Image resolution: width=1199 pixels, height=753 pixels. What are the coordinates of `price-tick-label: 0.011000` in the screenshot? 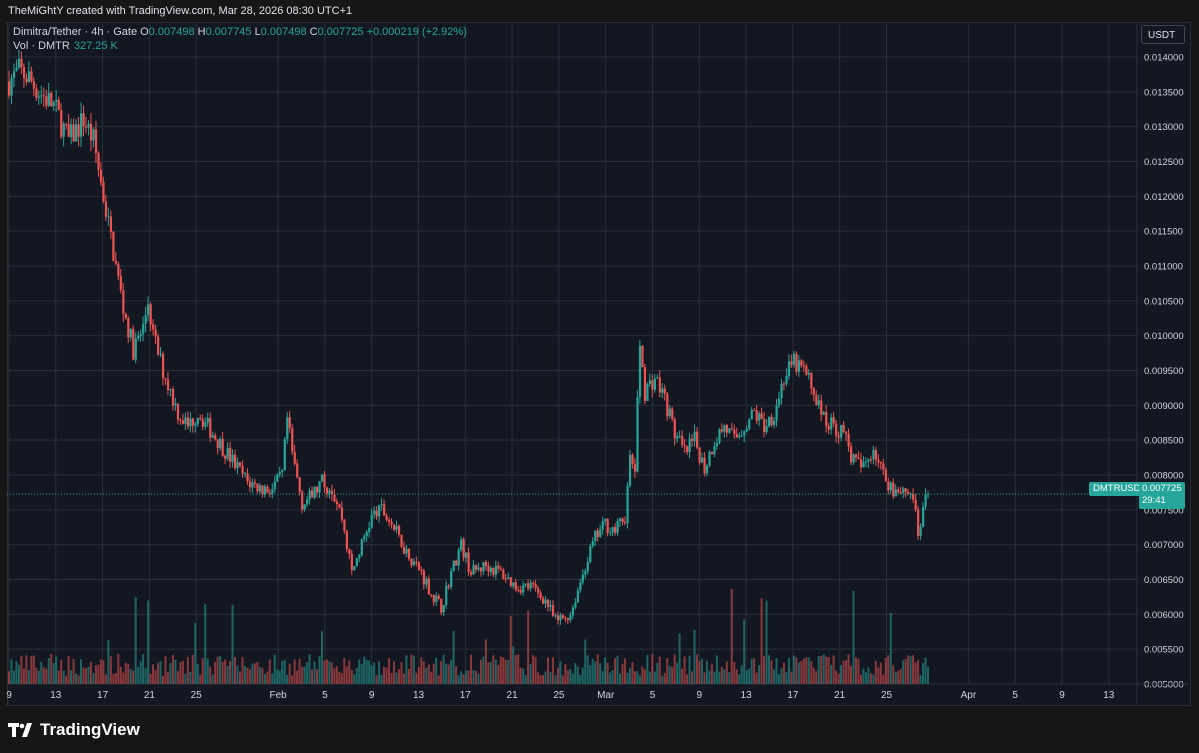 It's located at (1163, 267).